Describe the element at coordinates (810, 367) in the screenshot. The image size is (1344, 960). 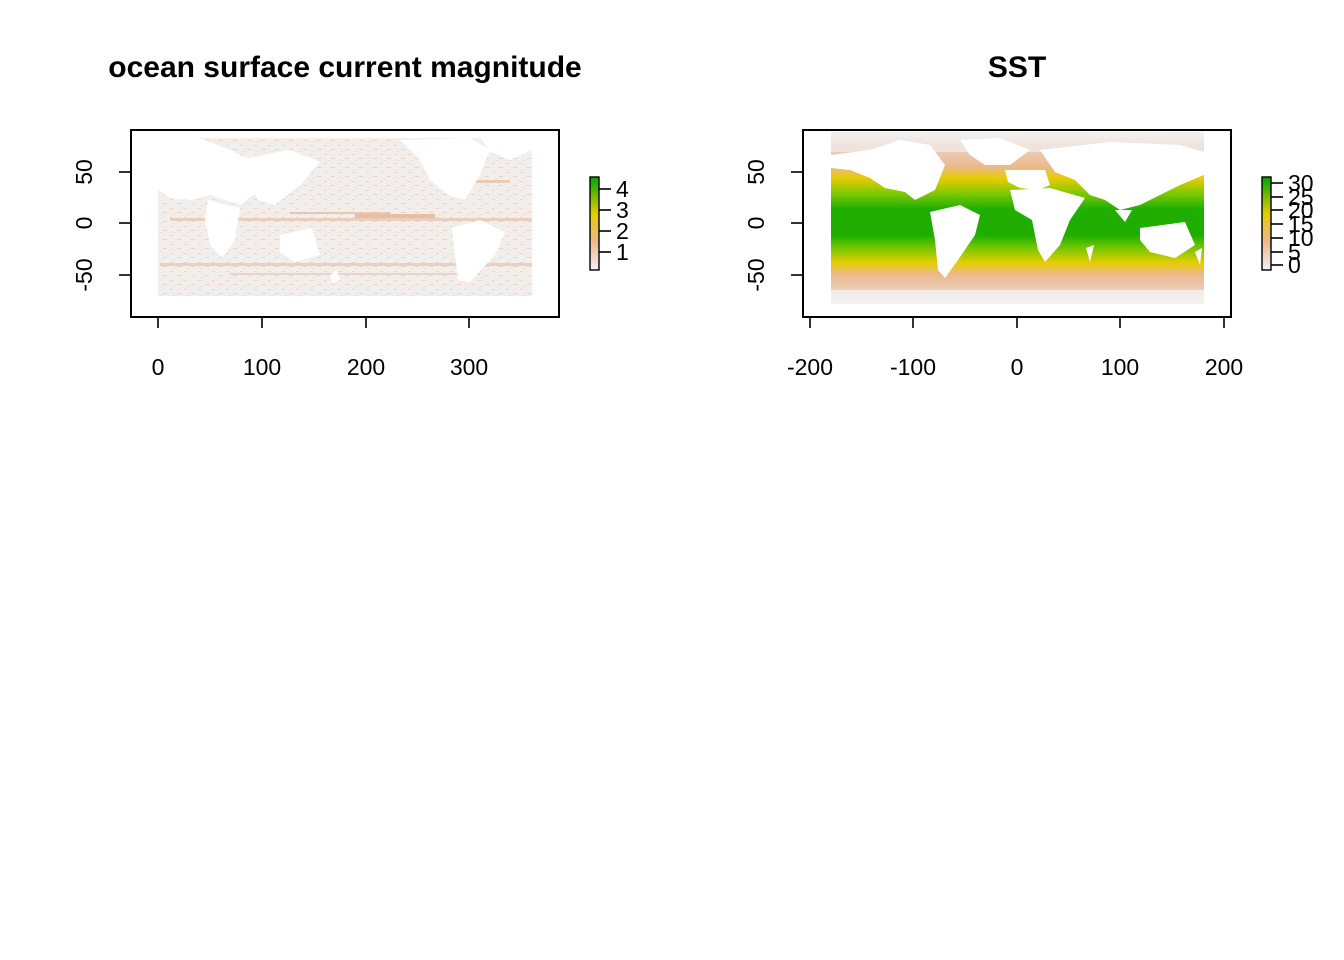
I see `x-tick-label: -200` at that location.